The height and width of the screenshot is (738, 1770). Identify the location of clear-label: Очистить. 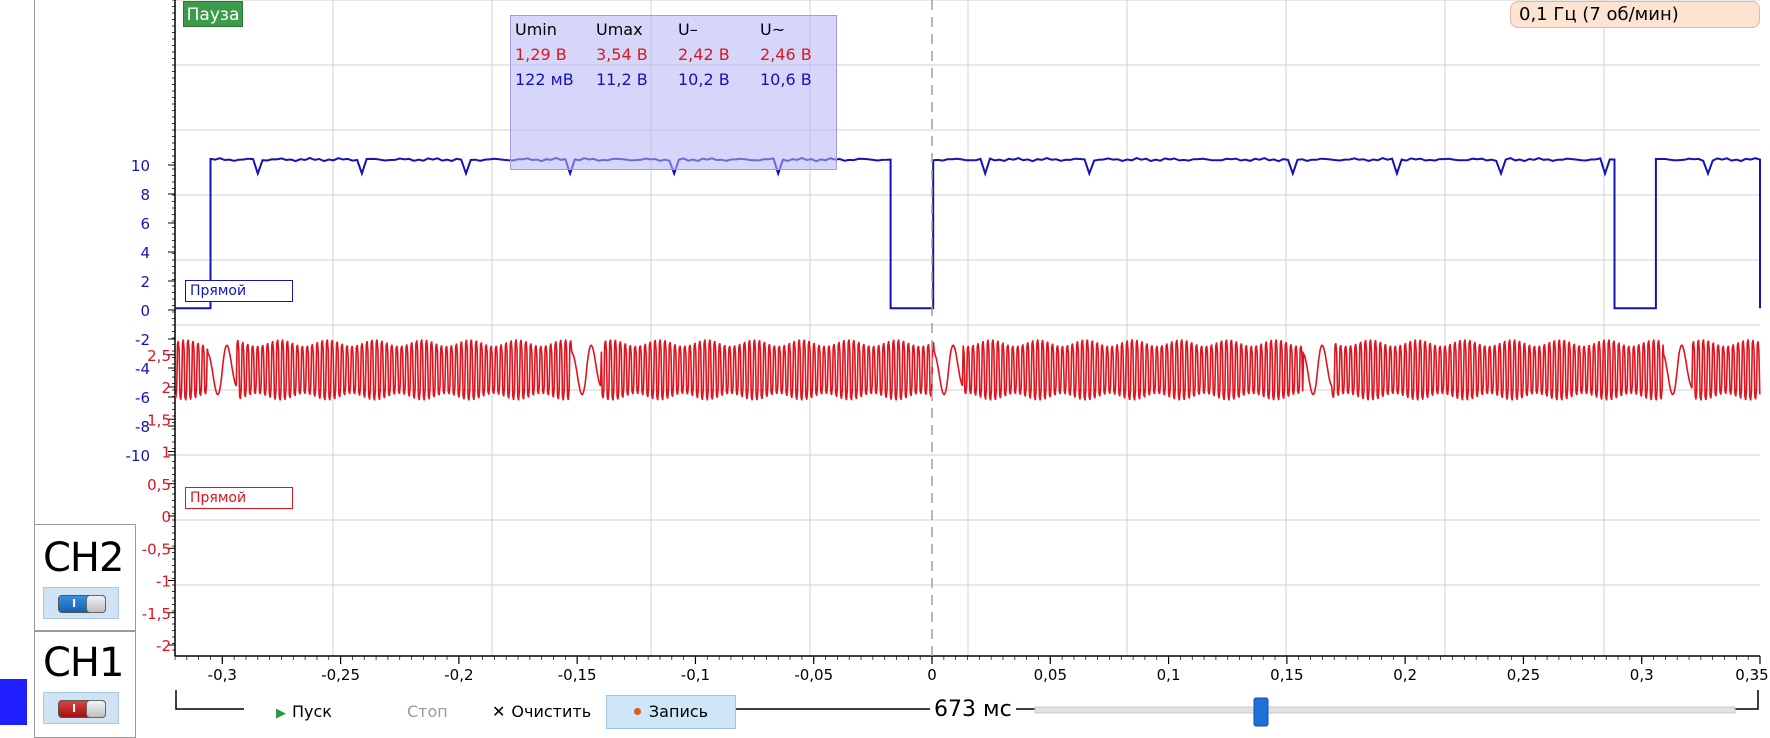
(551, 711).